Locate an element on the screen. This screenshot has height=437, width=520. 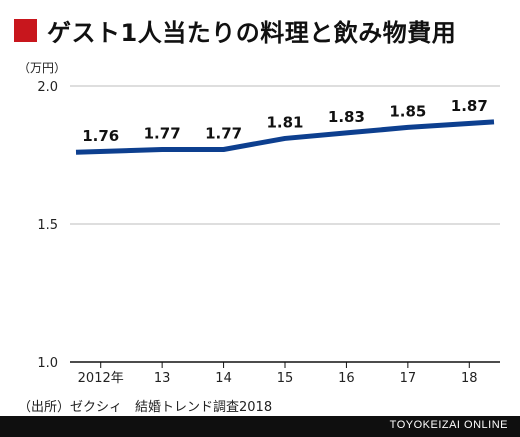
series-line is located at coordinates (285, 137).